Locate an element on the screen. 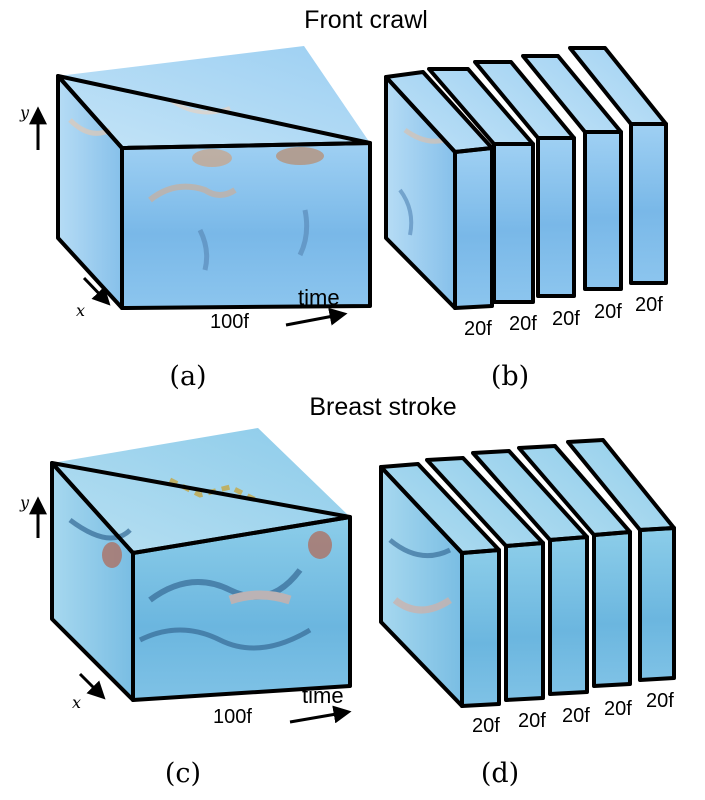 The width and height of the screenshot is (705, 800). axis-y-c: y is located at coordinates (33, 515).